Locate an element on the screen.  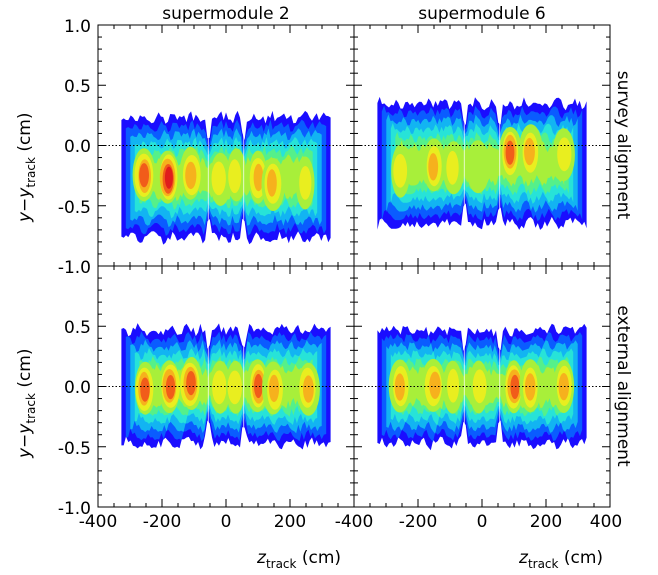
row-title-survey-alignment: survey alignment is located at coordinates (623, 145).